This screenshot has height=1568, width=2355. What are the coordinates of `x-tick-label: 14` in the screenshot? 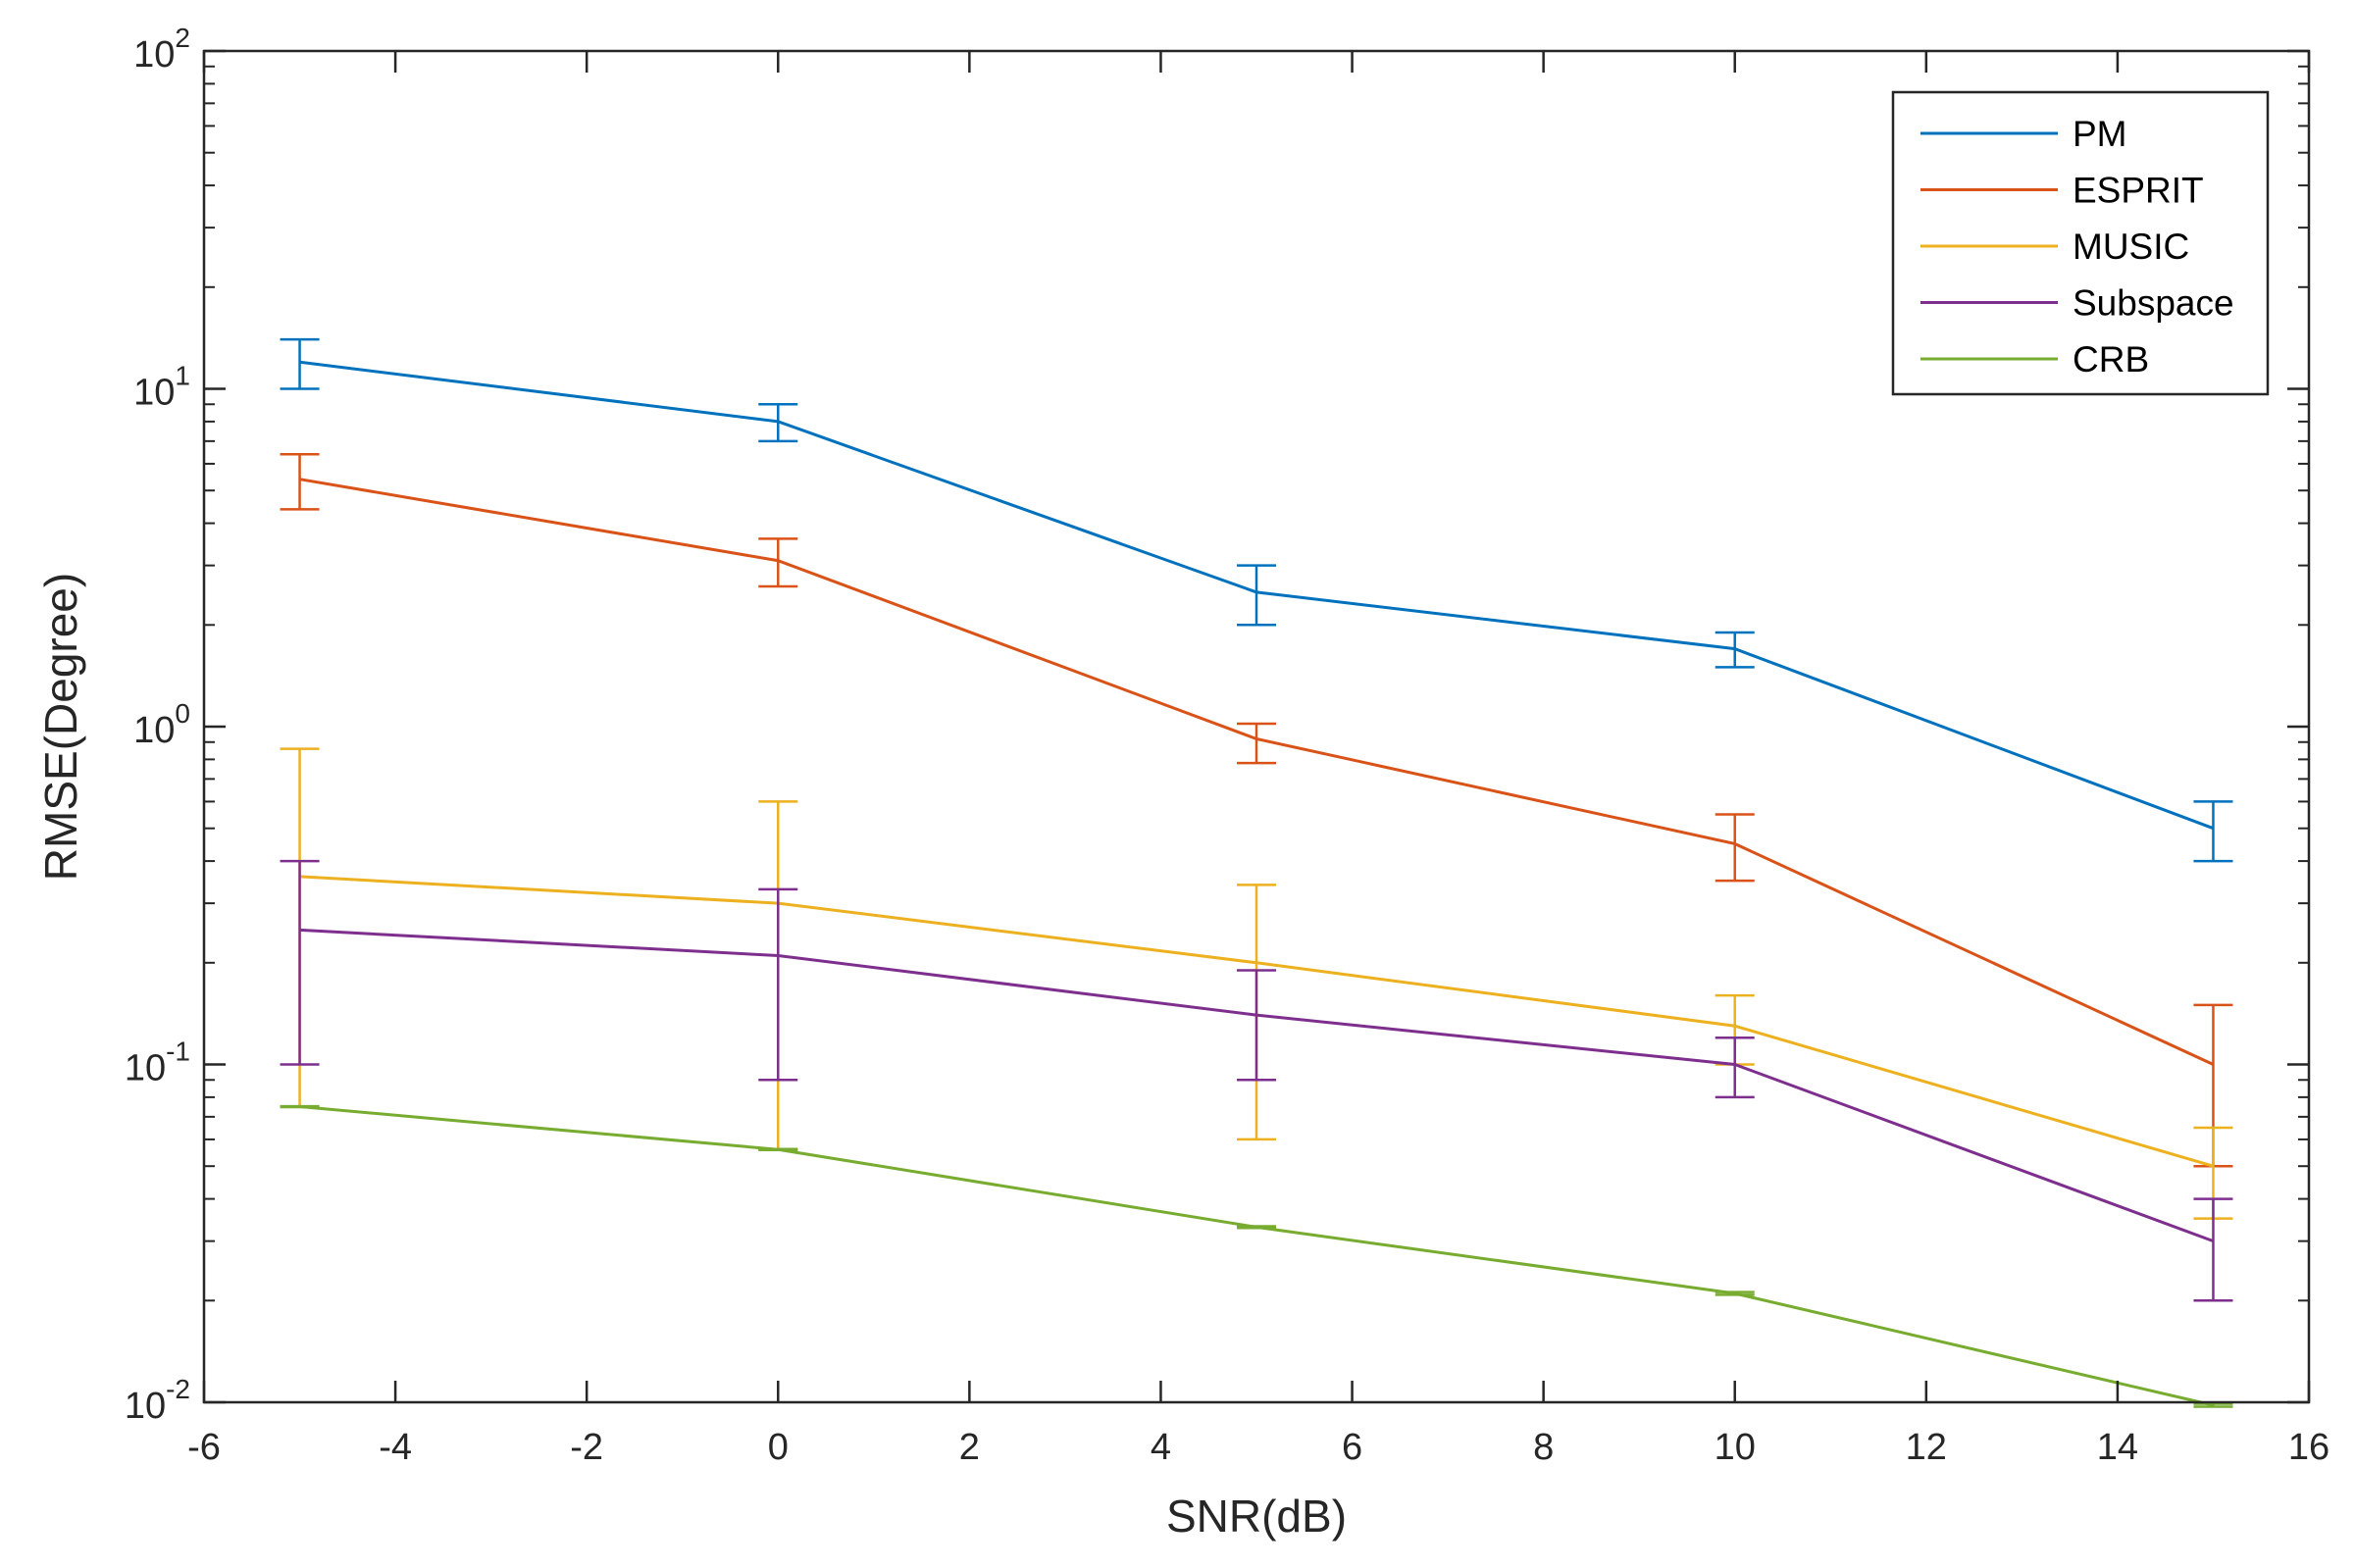 It's located at (2118, 1447).